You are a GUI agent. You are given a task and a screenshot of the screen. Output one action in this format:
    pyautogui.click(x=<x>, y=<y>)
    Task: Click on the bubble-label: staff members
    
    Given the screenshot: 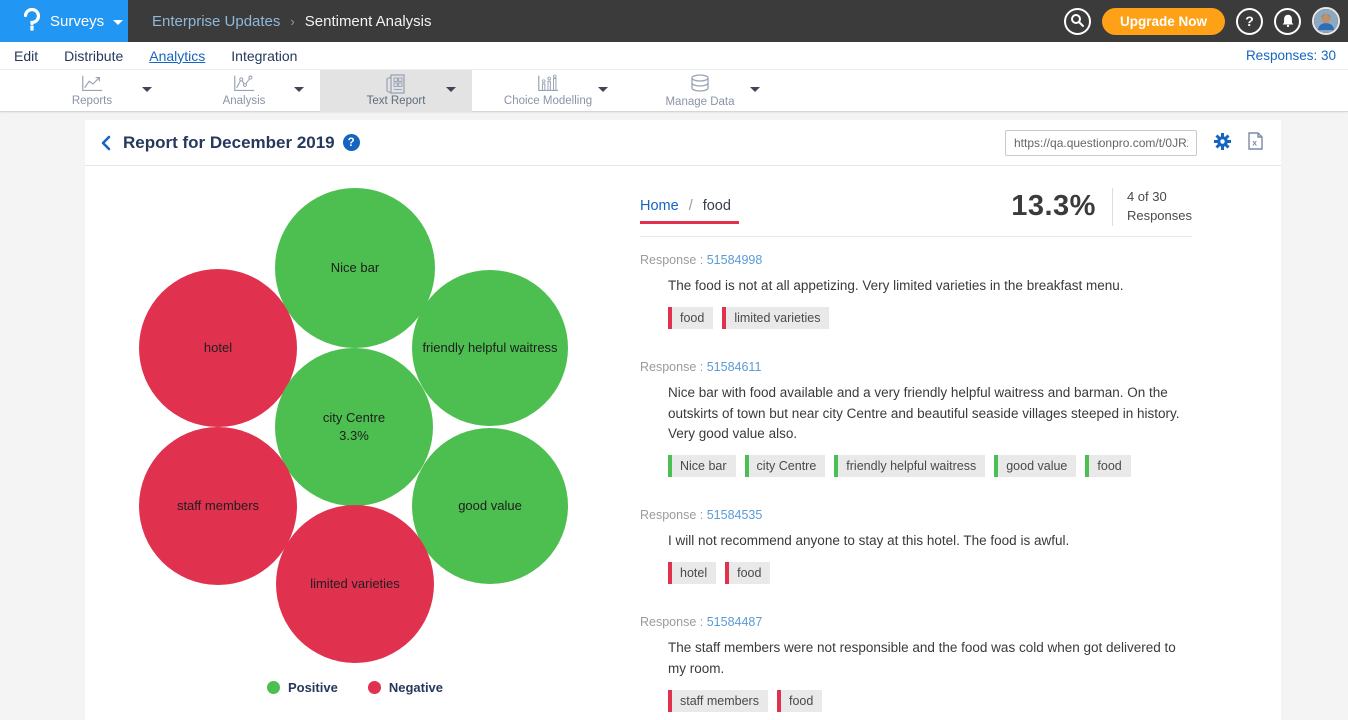 What is the action you would take?
    pyautogui.click(x=218, y=506)
    